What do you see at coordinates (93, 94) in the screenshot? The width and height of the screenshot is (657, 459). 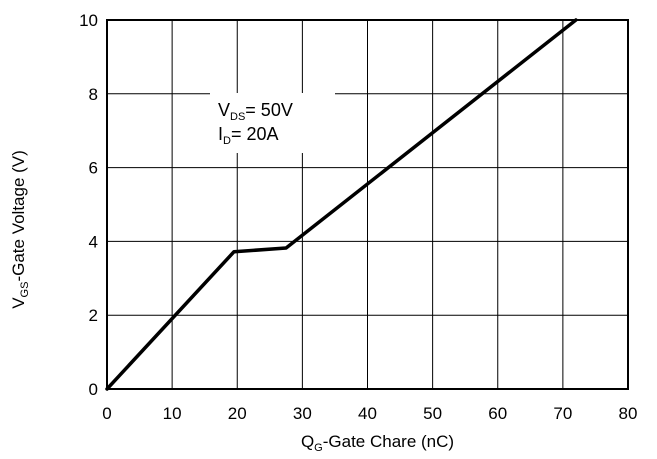 I see `y-tick-label-8: 8` at bounding box center [93, 94].